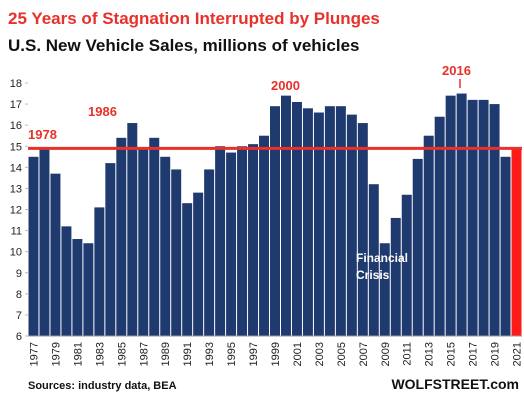  Describe the element at coordinates (408, 354) in the screenshot. I see `x-tick-label: 2011` at that location.